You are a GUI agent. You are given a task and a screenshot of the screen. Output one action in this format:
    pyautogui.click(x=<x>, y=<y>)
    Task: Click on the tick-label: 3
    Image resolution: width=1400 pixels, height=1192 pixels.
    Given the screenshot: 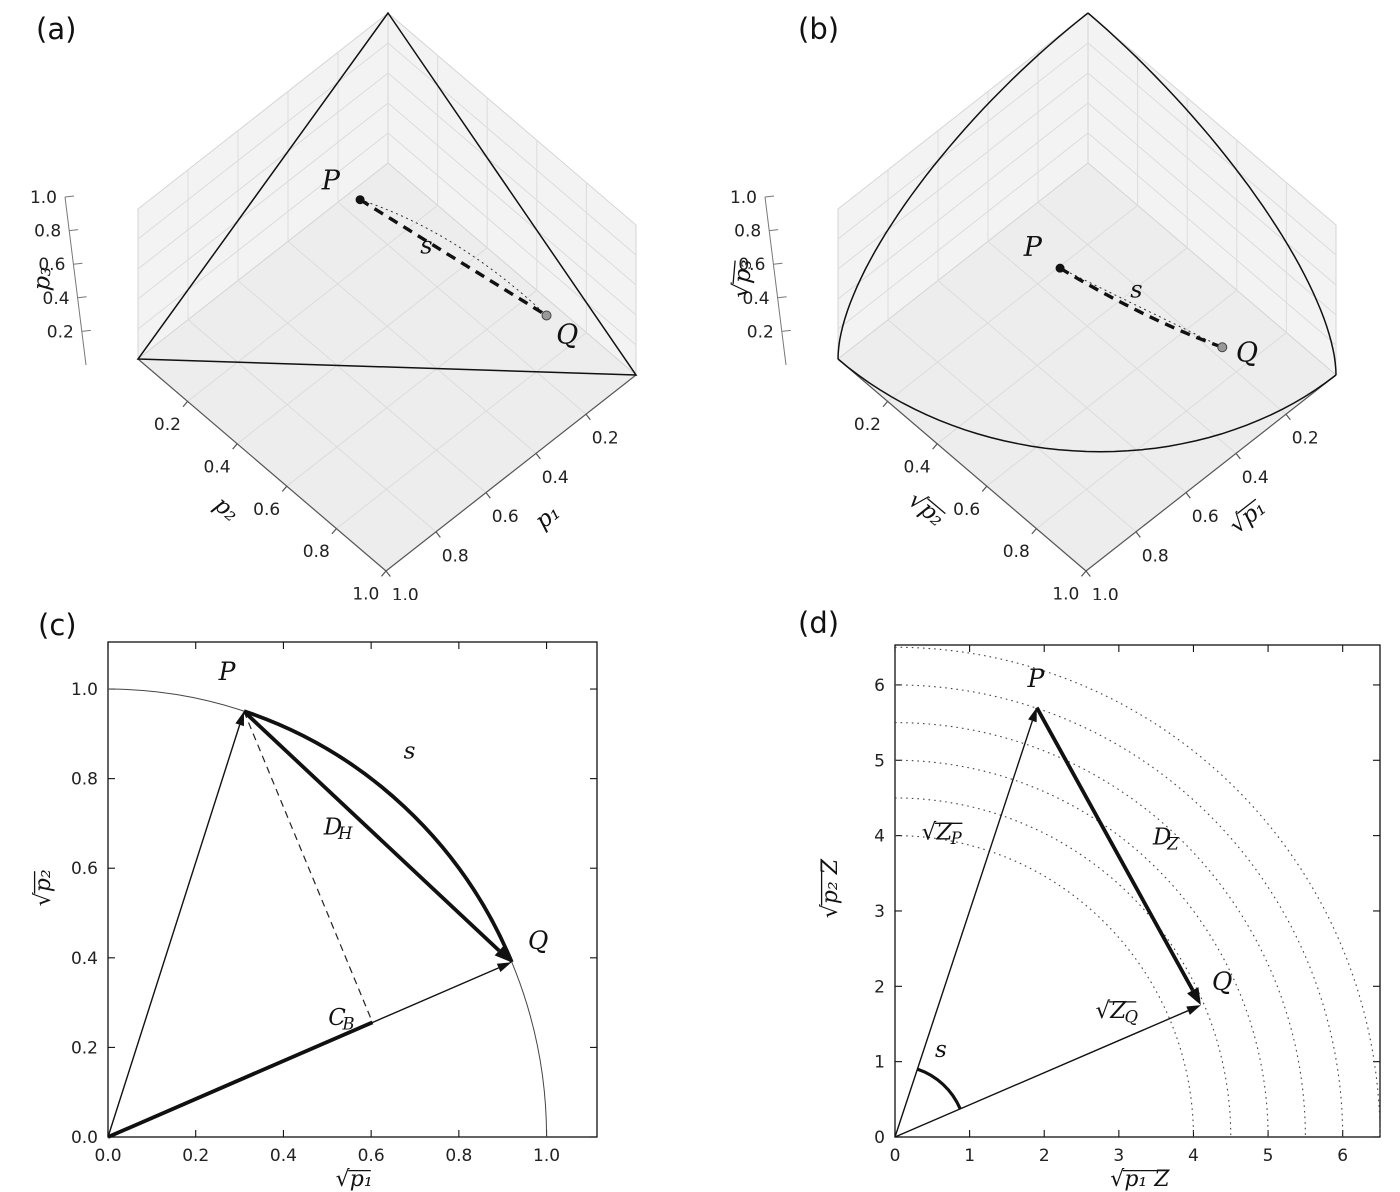 What is the action you would take?
    pyautogui.click(x=879, y=912)
    